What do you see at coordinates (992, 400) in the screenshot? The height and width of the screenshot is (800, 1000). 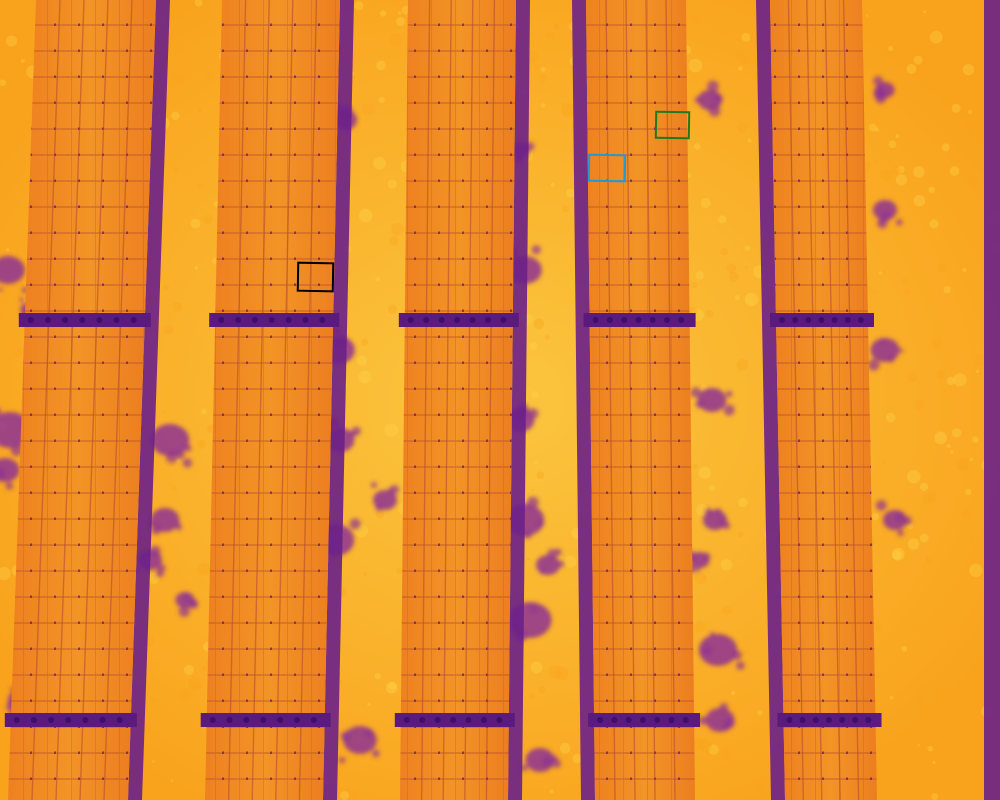 I see `edge-shadow` at bounding box center [992, 400].